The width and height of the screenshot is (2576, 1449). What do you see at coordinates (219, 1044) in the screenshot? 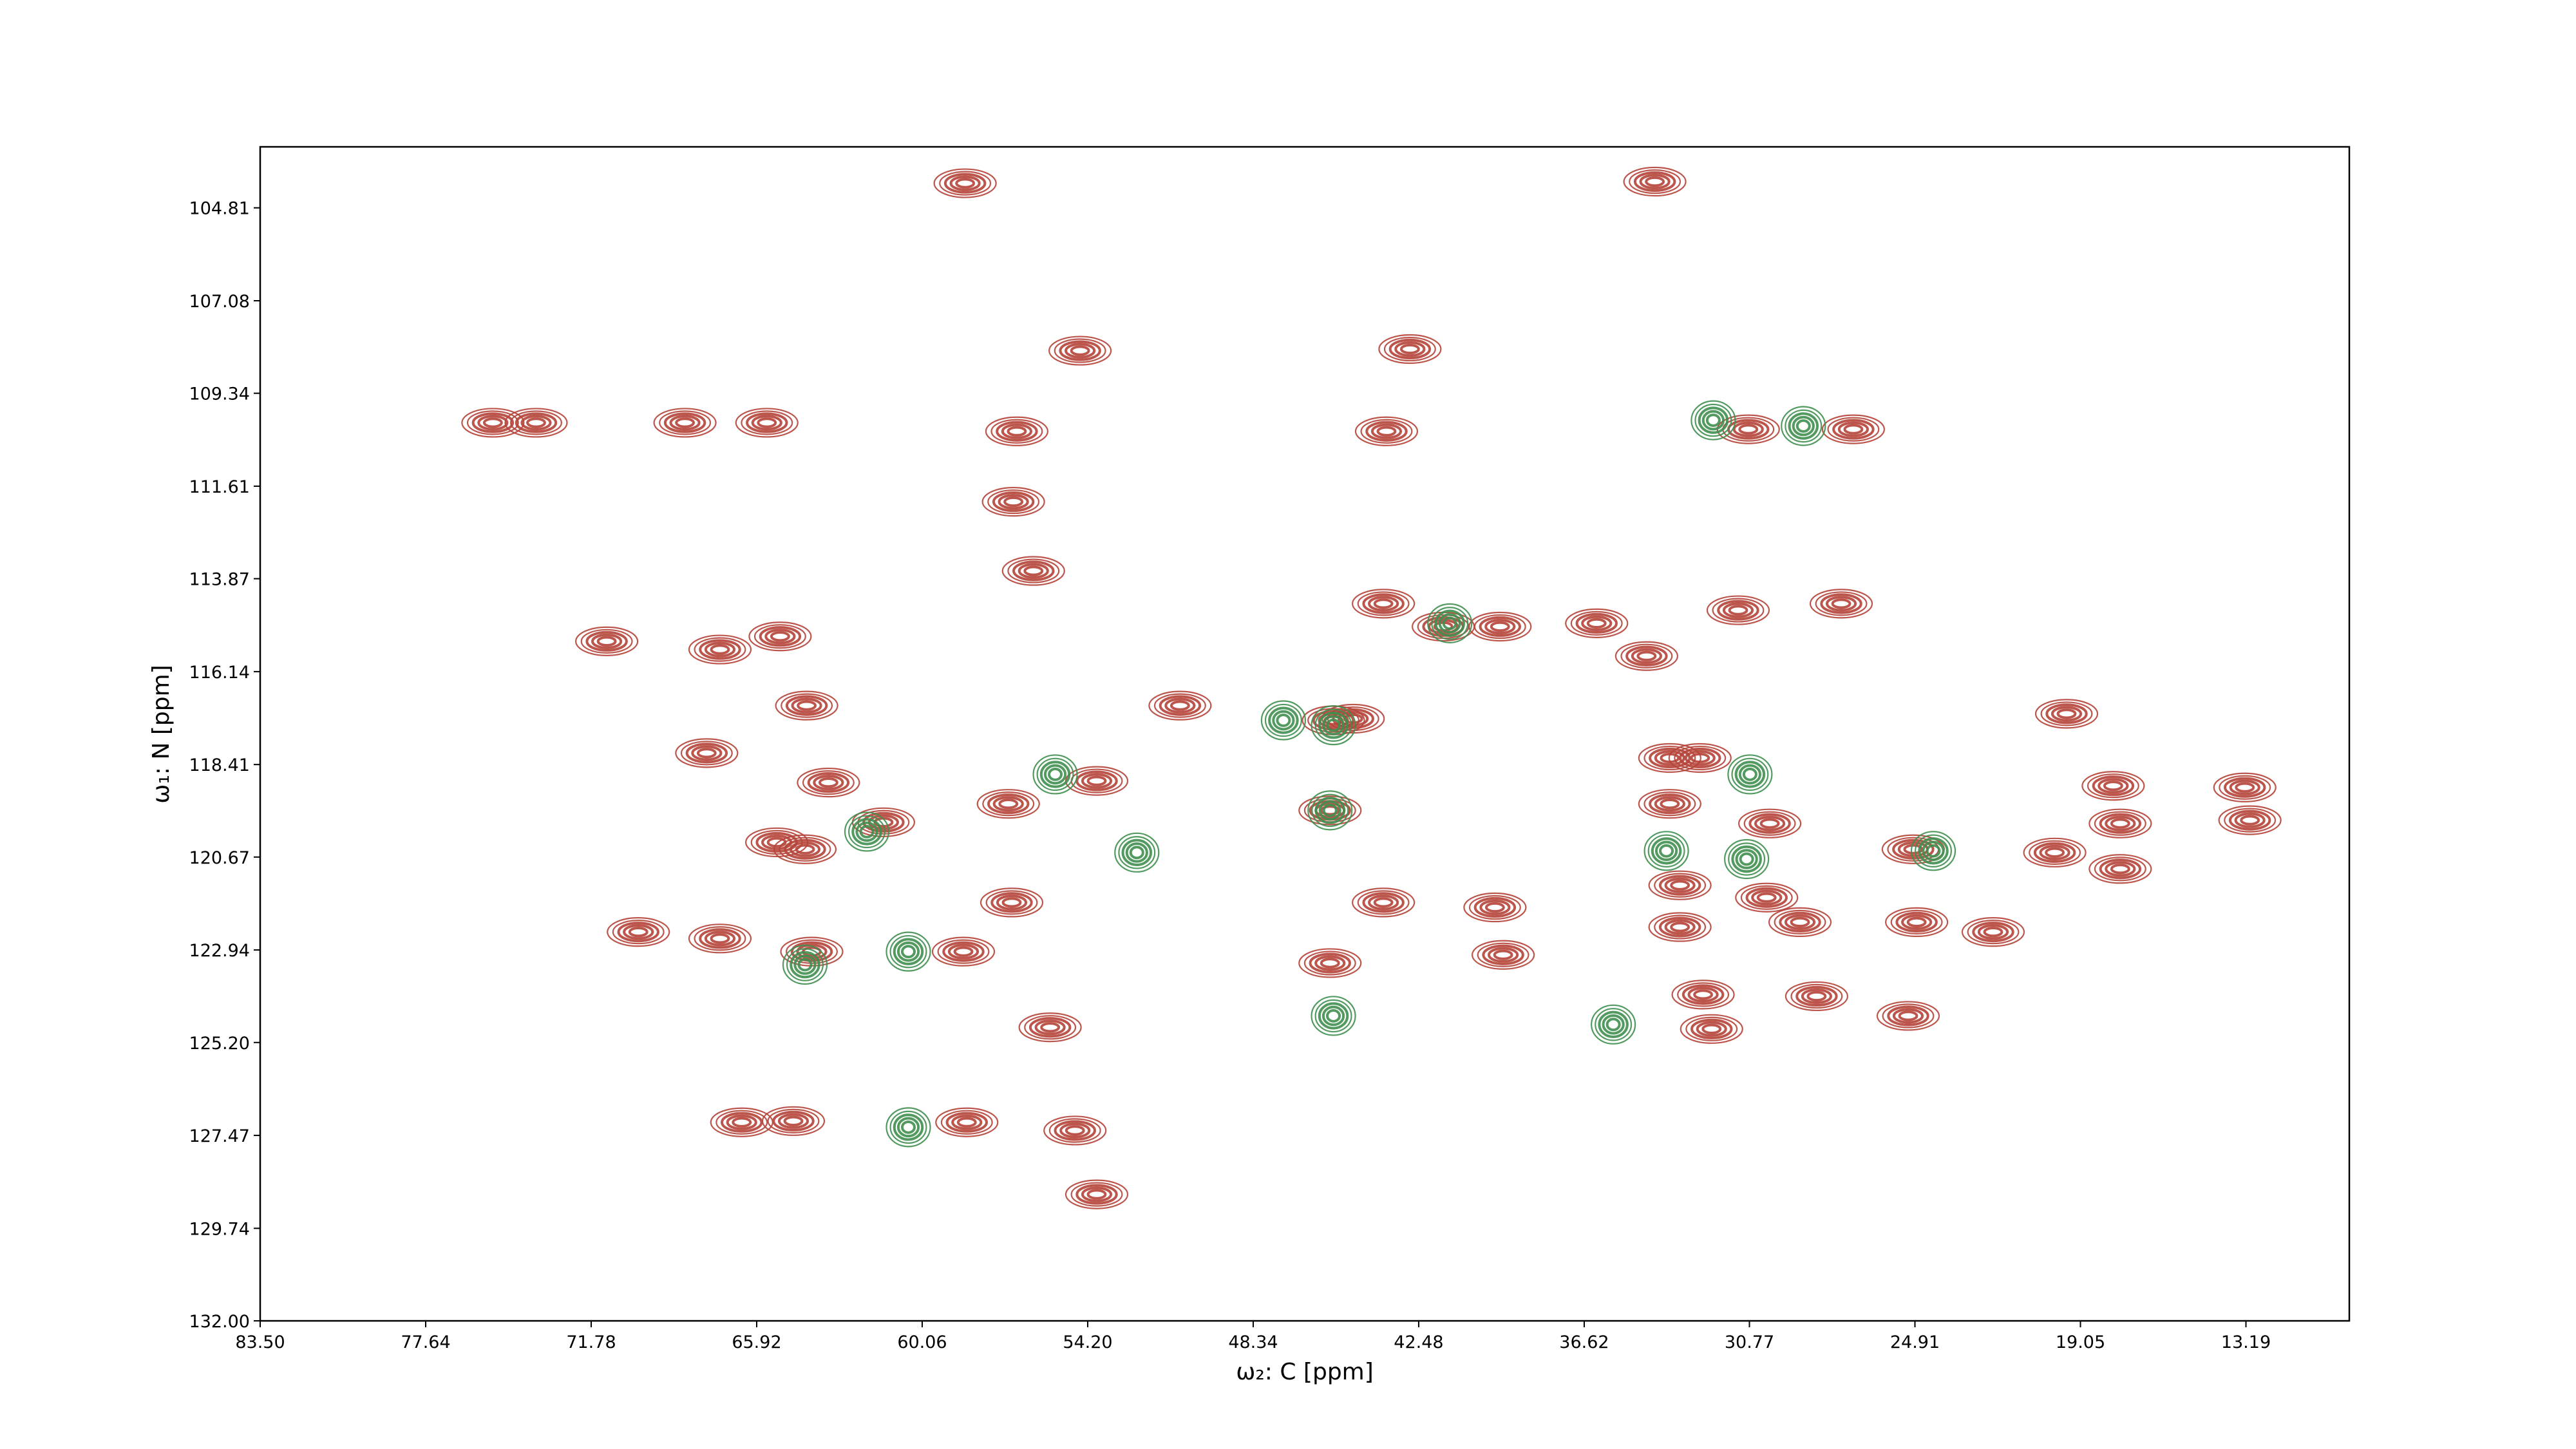
I see `y-tick-label: 125.20` at bounding box center [219, 1044].